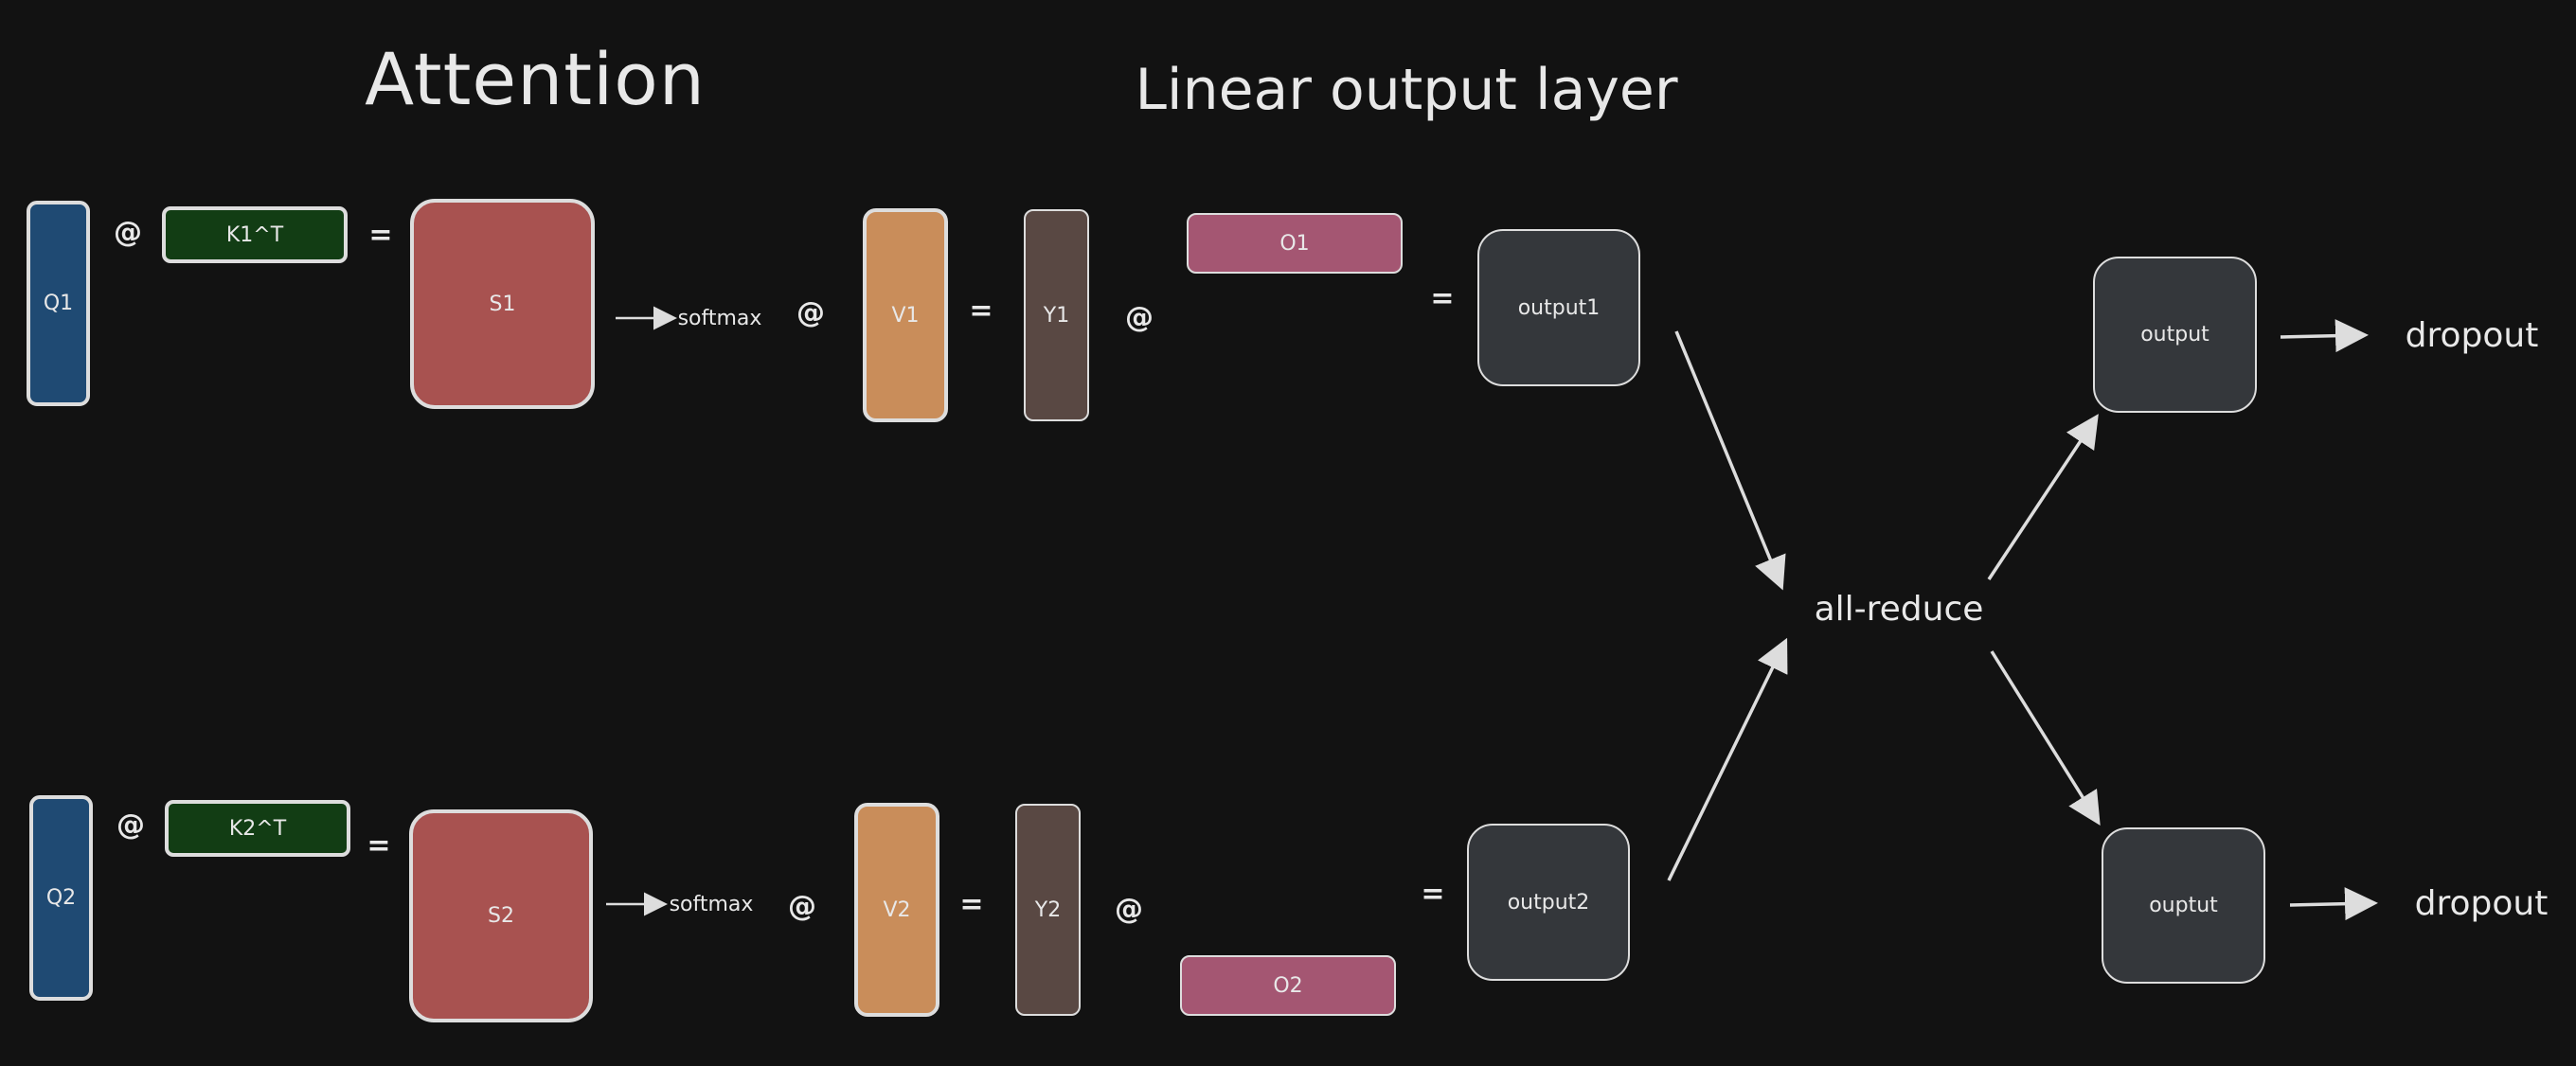 Image resolution: width=2576 pixels, height=1066 pixels. What do you see at coordinates (128, 232) in the screenshot?
I see `matmul-op-1a: @` at bounding box center [128, 232].